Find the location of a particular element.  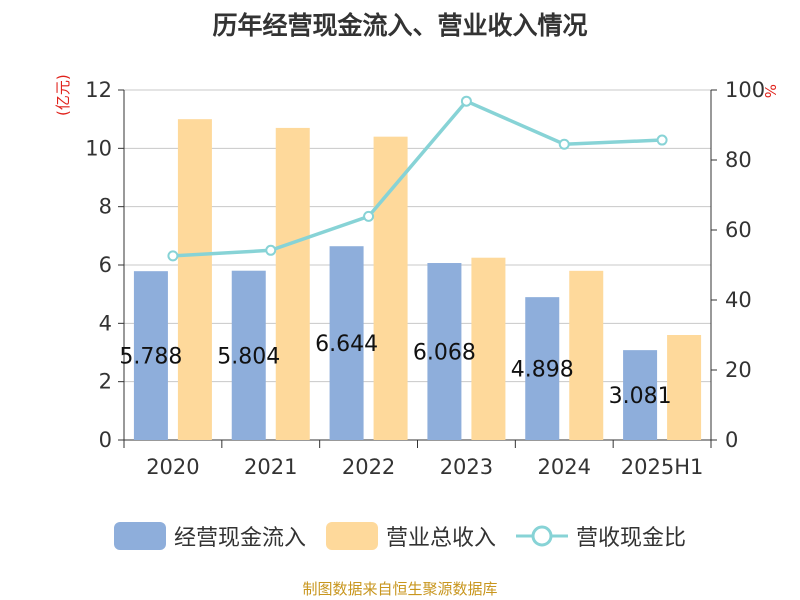

data-label-cash-inflow: 6.644 is located at coordinates (346, 344).